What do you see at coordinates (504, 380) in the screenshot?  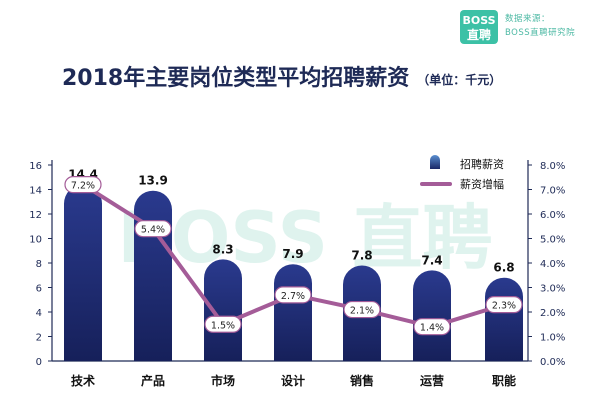 I see `category-label: 职能` at bounding box center [504, 380].